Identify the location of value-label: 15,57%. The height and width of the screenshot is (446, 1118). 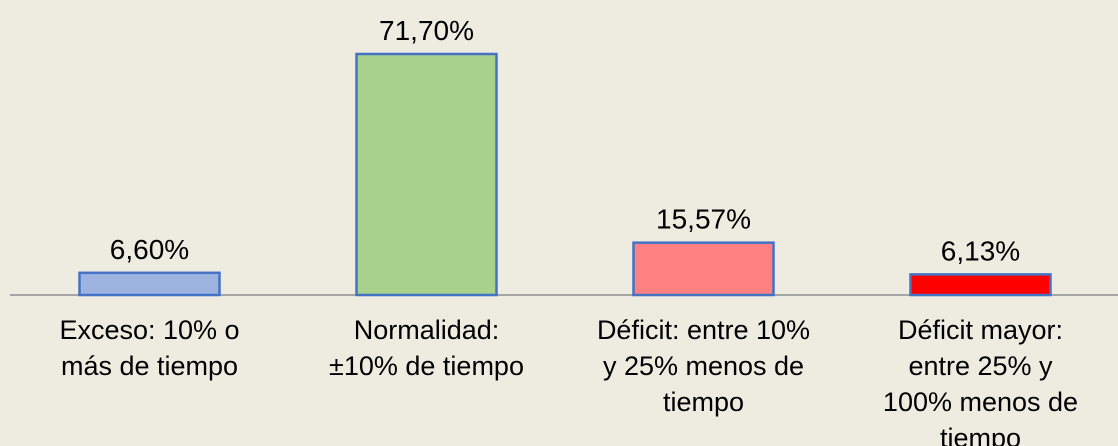
(703, 219).